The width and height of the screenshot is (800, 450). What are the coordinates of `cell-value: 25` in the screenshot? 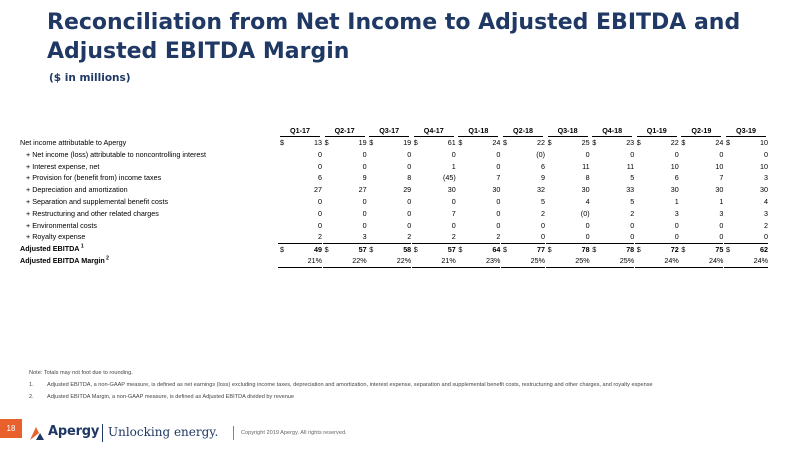 It's located at (585, 142).